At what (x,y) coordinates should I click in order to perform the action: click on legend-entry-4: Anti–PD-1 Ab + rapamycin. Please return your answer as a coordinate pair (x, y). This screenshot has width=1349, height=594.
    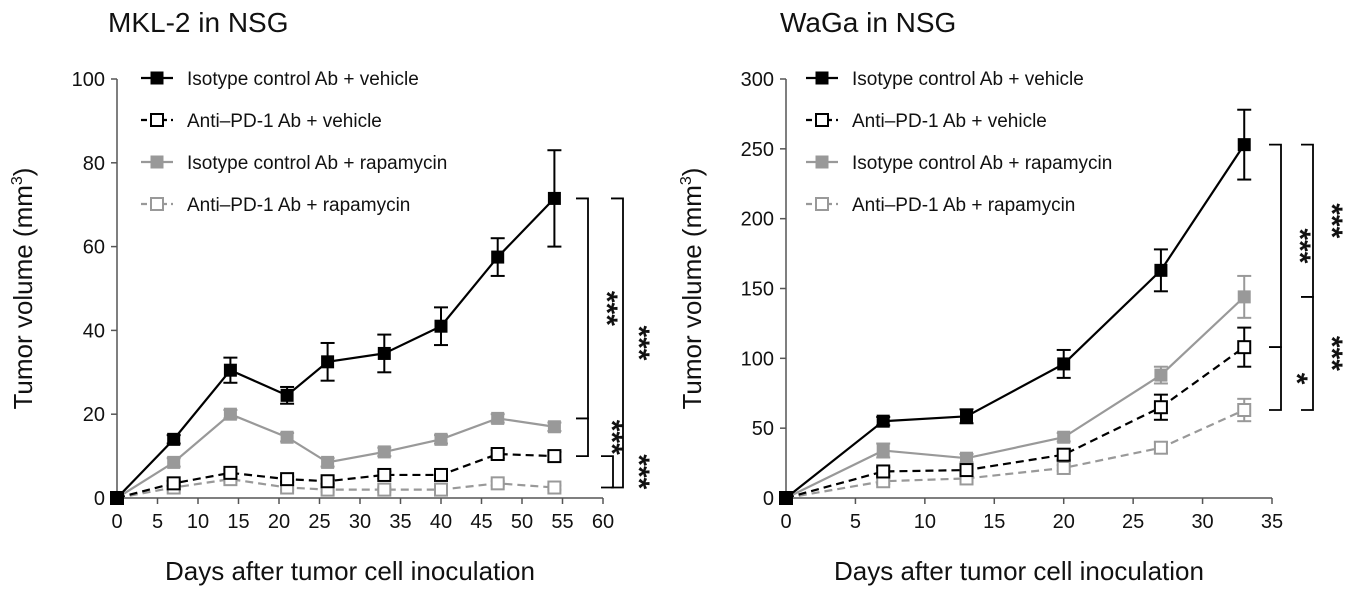
    Looking at the image, I should click on (940, 205).